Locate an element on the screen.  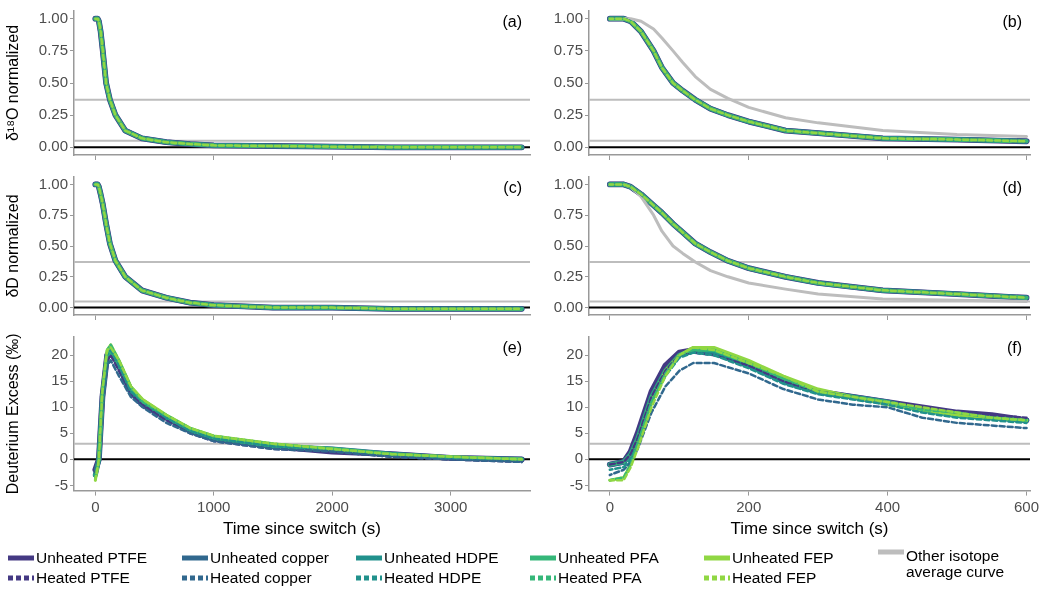
legend-label: Heated FEP is located at coordinates (774, 577).